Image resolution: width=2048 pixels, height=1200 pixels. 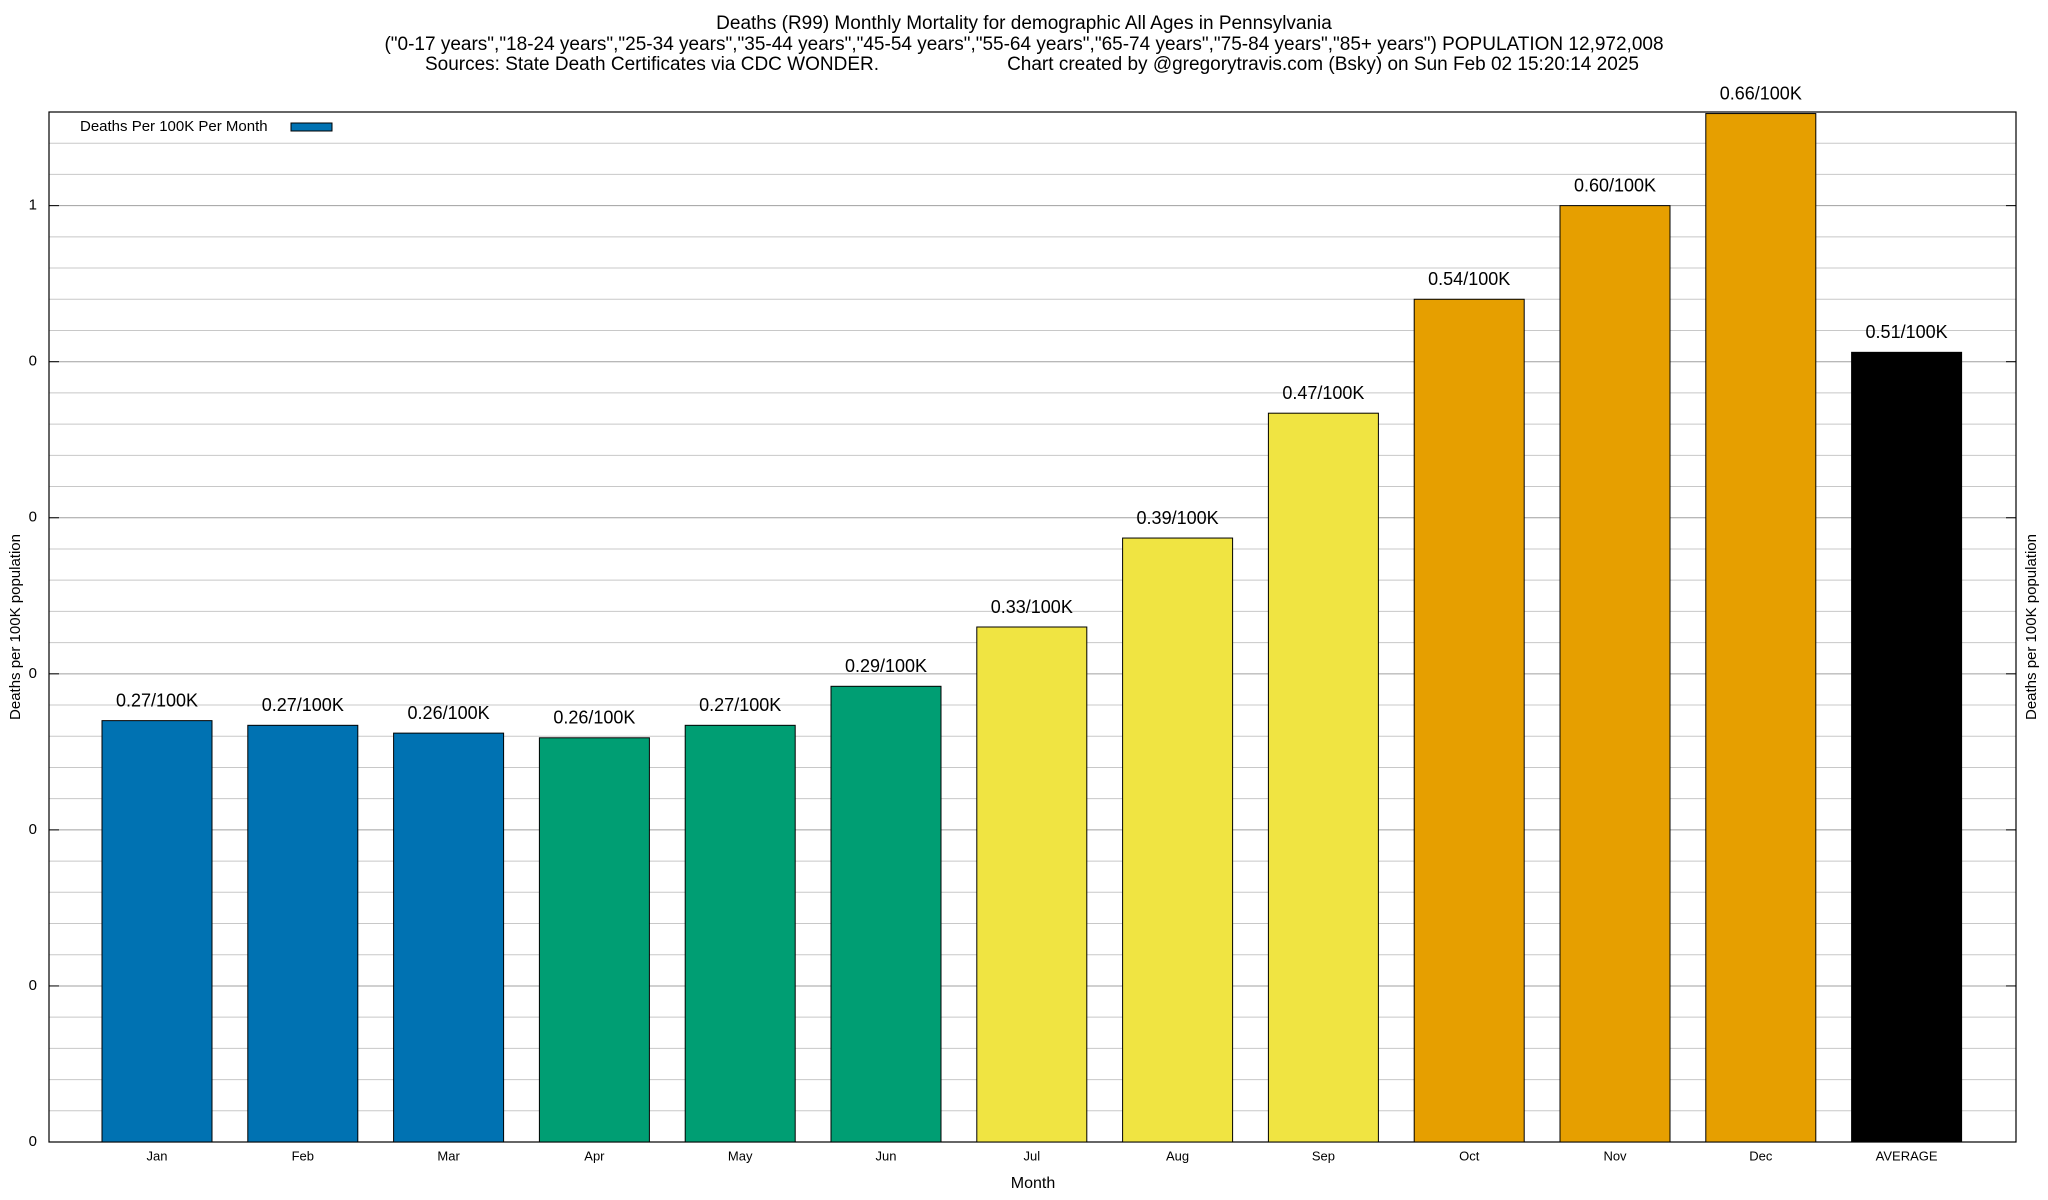 What do you see at coordinates (157, 1155) in the screenshot?
I see `x-tick-label: Jan` at bounding box center [157, 1155].